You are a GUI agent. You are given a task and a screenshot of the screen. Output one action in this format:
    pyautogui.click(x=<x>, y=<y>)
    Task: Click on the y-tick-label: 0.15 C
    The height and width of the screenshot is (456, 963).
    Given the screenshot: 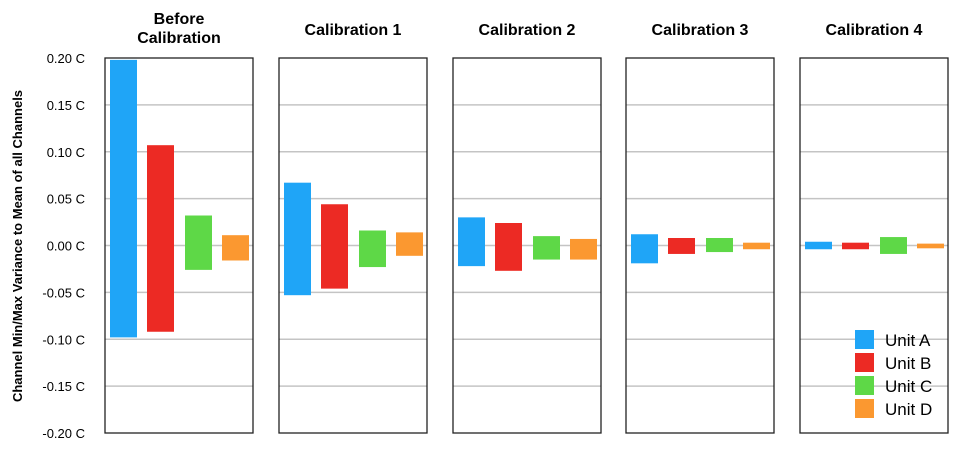 What is the action you would take?
    pyautogui.click(x=66, y=105)
    